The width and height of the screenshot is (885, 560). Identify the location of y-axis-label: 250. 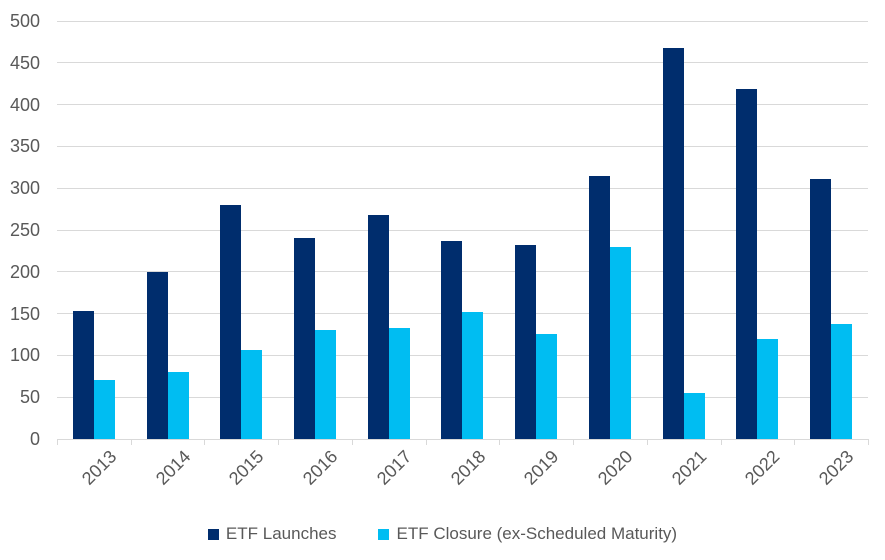
(24, 230).